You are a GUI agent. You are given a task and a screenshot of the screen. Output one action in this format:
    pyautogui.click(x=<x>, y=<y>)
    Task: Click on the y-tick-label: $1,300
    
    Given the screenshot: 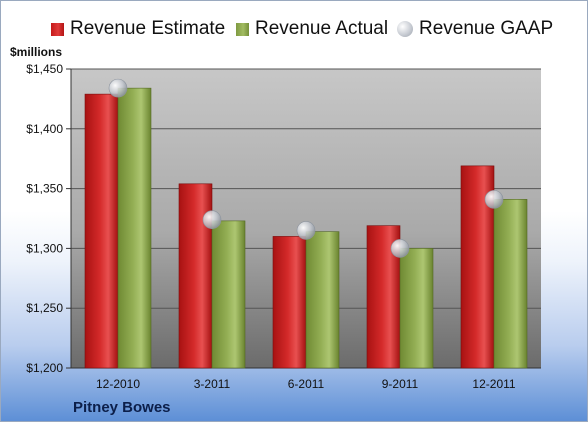 What is the action you would take?
    pyautogui.click(x=44, y=248)
    